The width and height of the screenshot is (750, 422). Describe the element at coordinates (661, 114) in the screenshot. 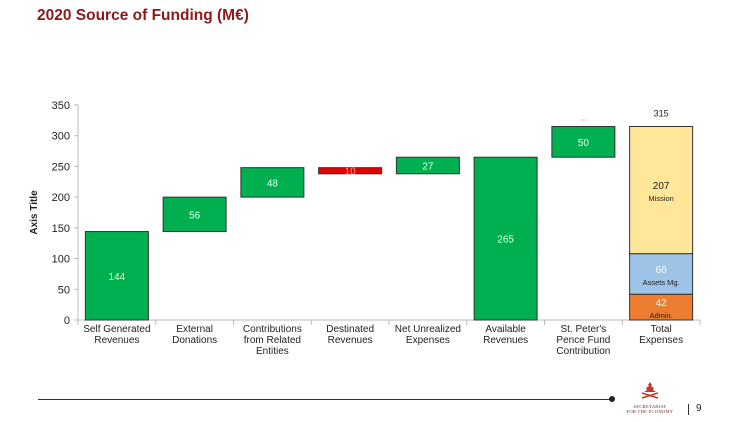

I see `total-label: 315` at that location.